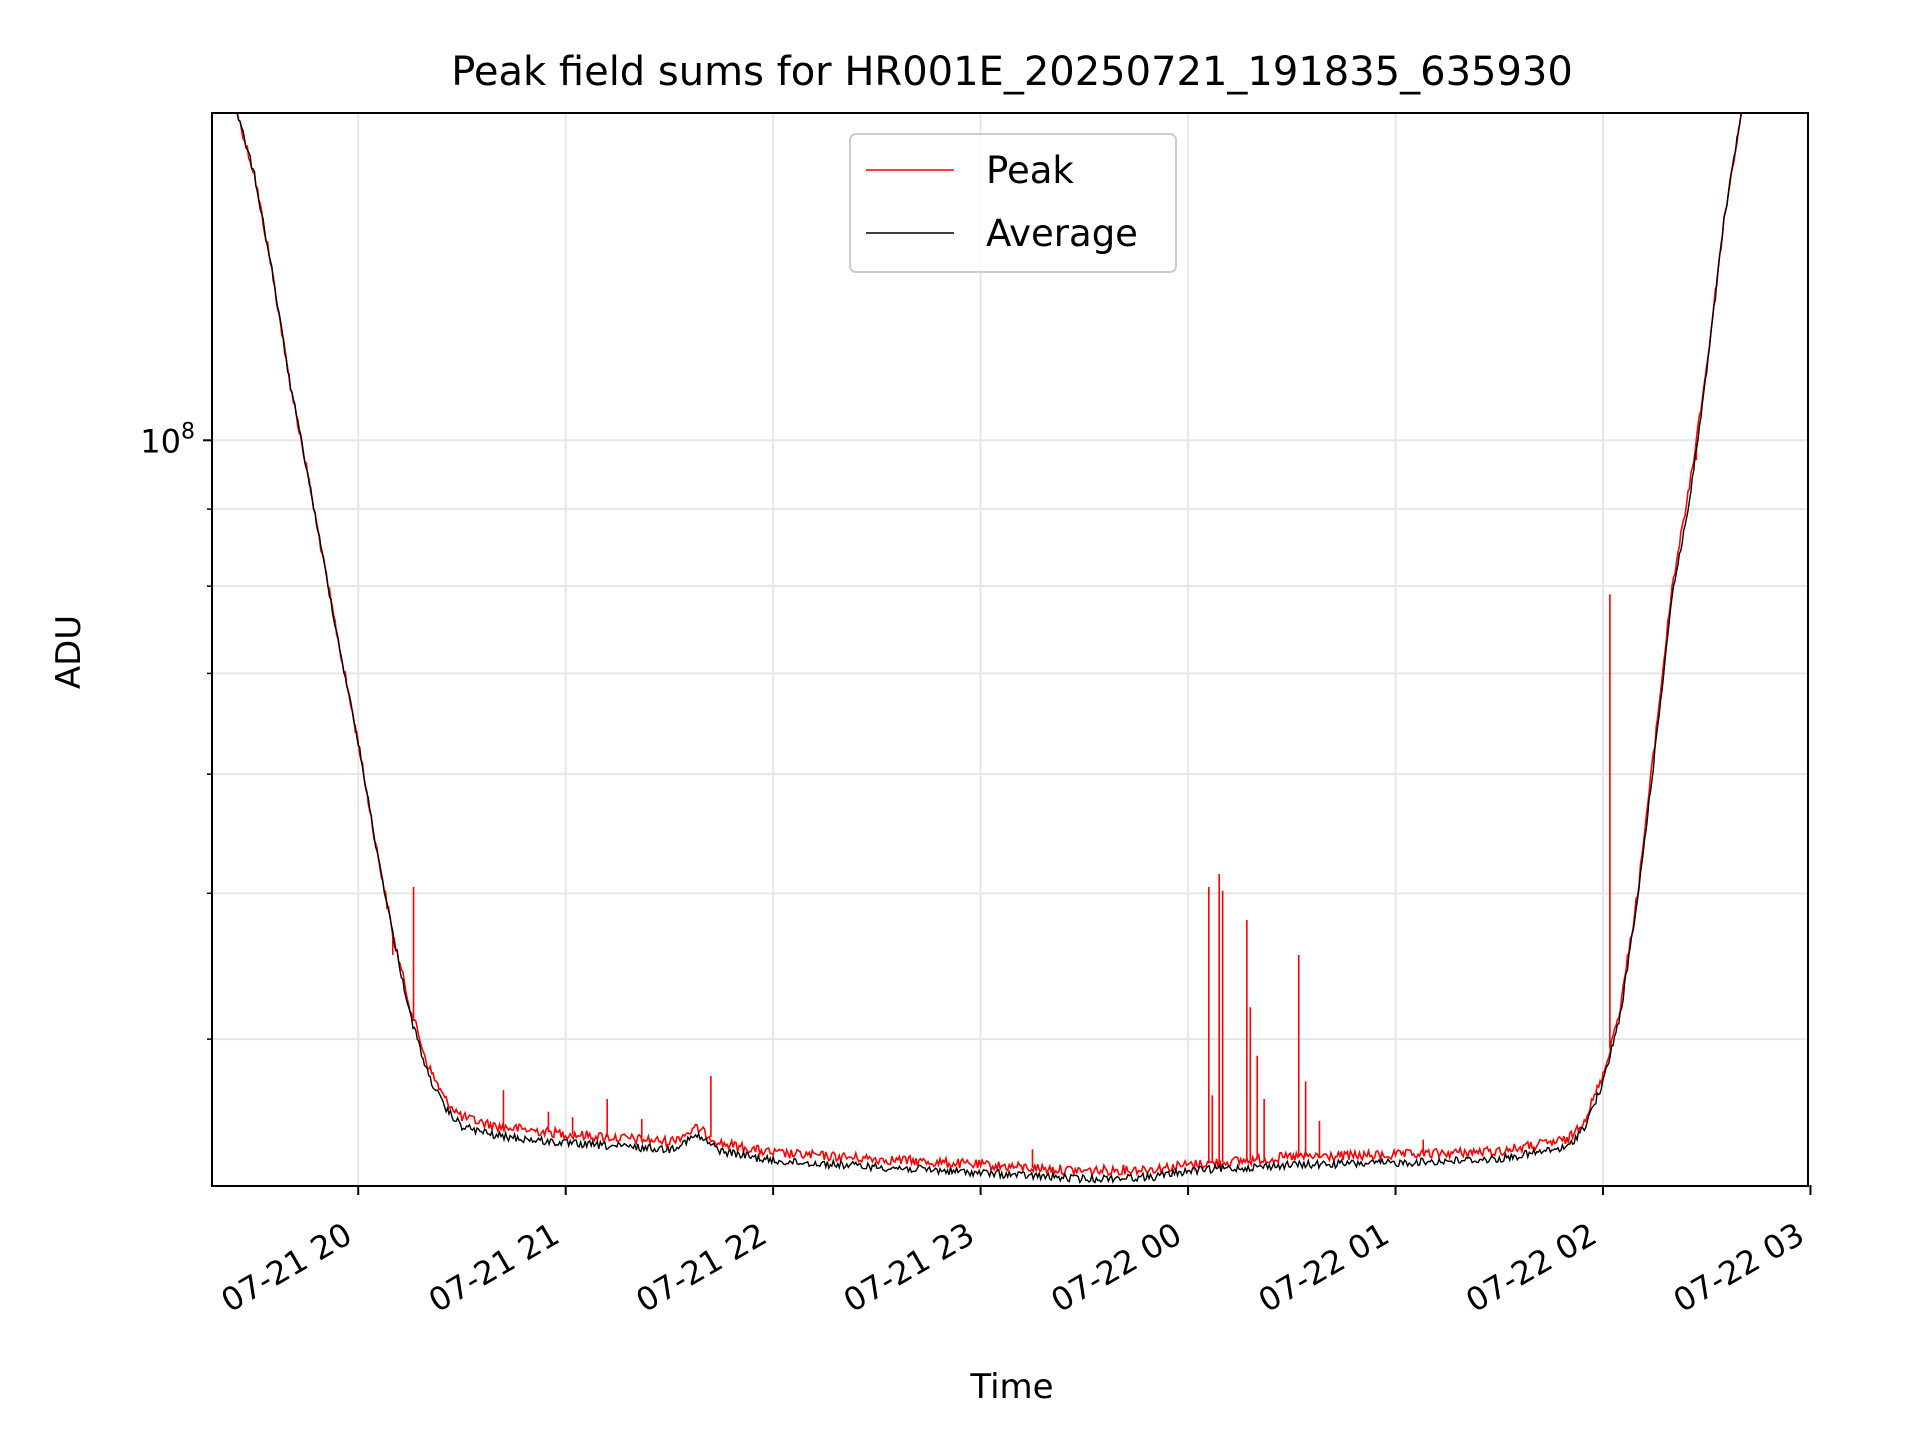  Describe the element at coordinates (69, 652) in the screenshot. I see `y-axis-label: ADU` at that location.